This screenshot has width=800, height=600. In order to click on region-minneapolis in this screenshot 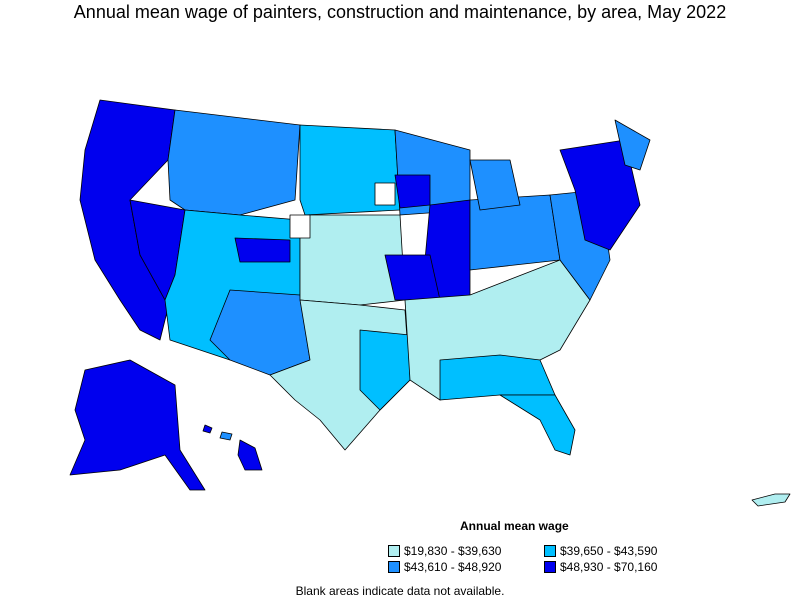, I will do `click(412, 191)`.